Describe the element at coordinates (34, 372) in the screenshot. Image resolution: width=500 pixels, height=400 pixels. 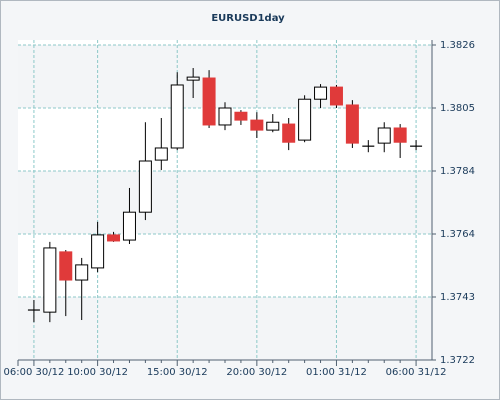
I see `x-tick-label: 06:00 30/12` at that location.